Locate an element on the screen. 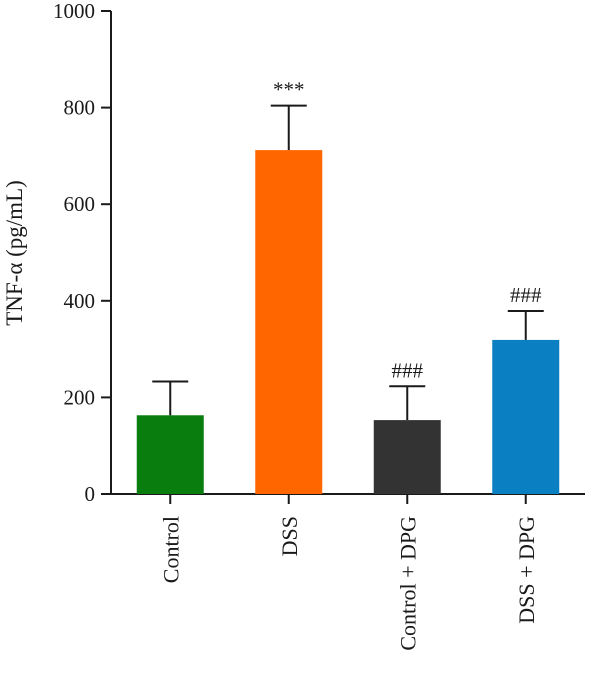 The image size is (600, 686). y-axis: 0 200 400 600 800 1000 is located at coordinates (82, 253).